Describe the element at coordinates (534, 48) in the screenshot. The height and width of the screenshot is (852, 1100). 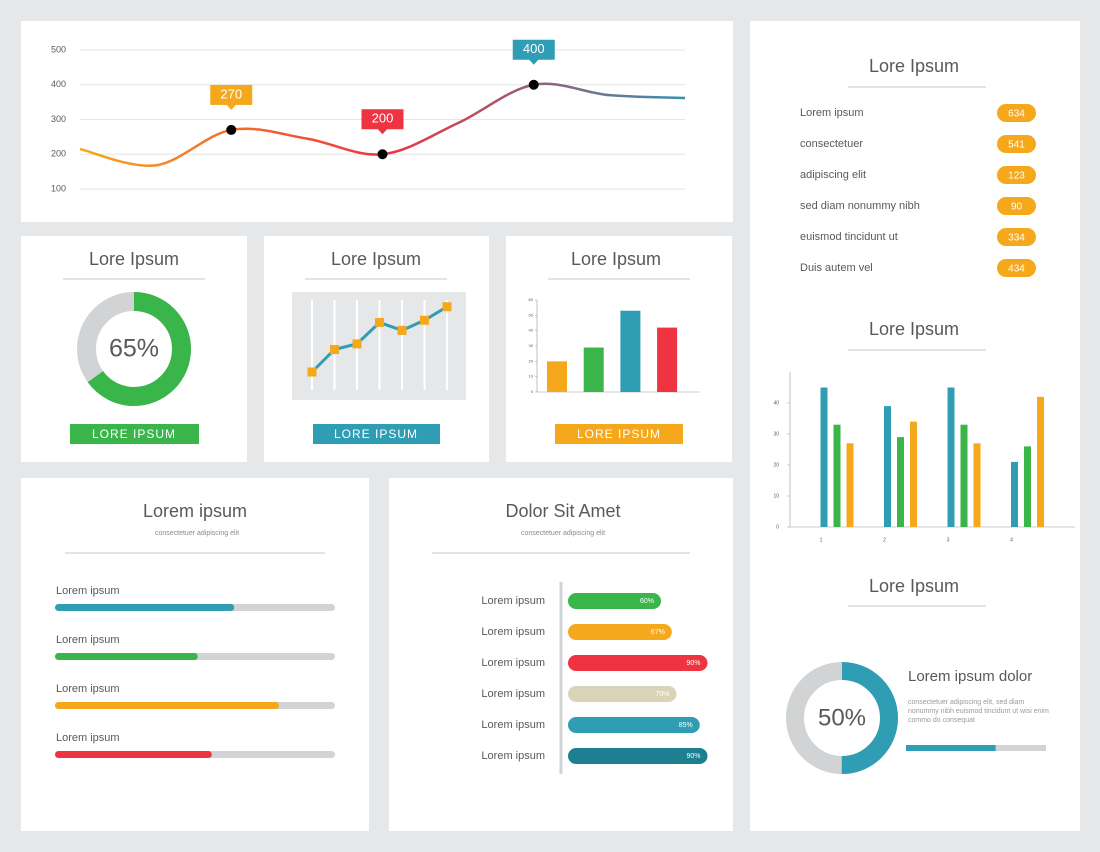
I see `callout-label: 400` at that location.